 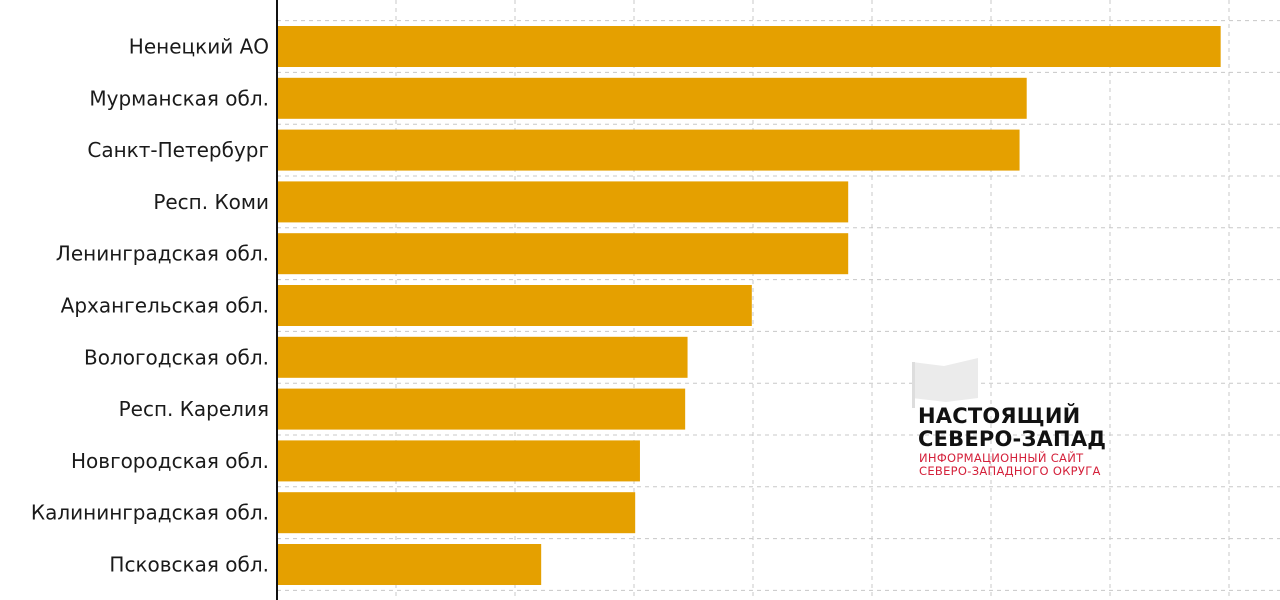 I want to click on category-label: Вологодская обл., so click(x=176, y=357).